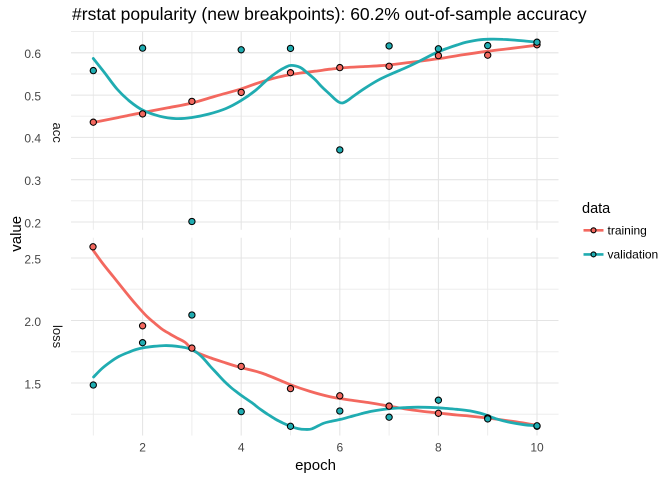 This screenshot has height=485, width=672. What do you see at coordinates (32, 54) in the screenshot?
I see `svg-text: 0.6` at bounding box center [32, 54].